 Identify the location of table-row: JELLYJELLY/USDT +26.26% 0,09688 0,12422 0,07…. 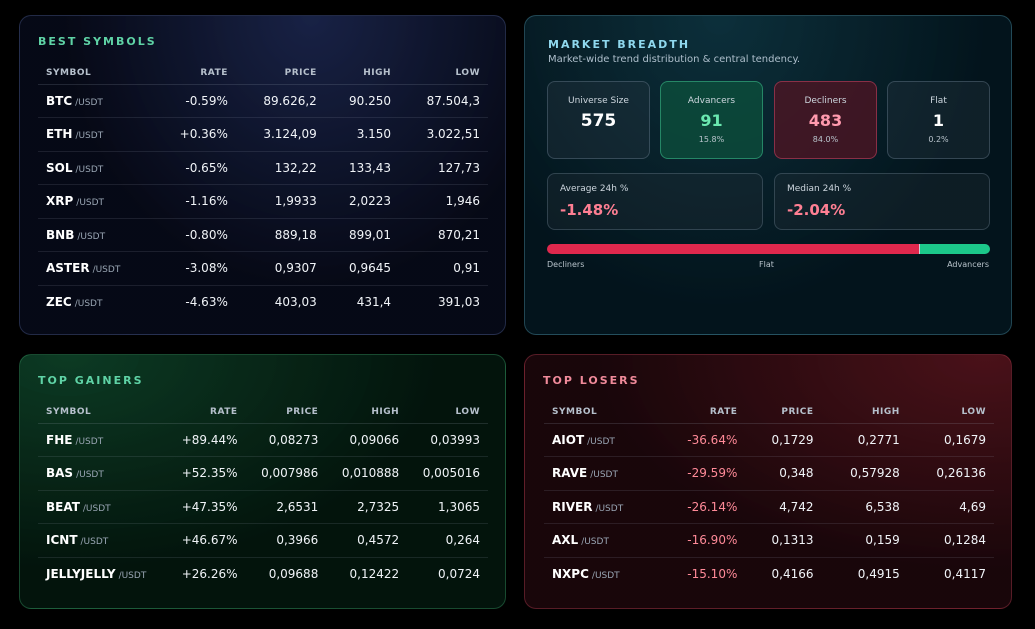
(263, 574).